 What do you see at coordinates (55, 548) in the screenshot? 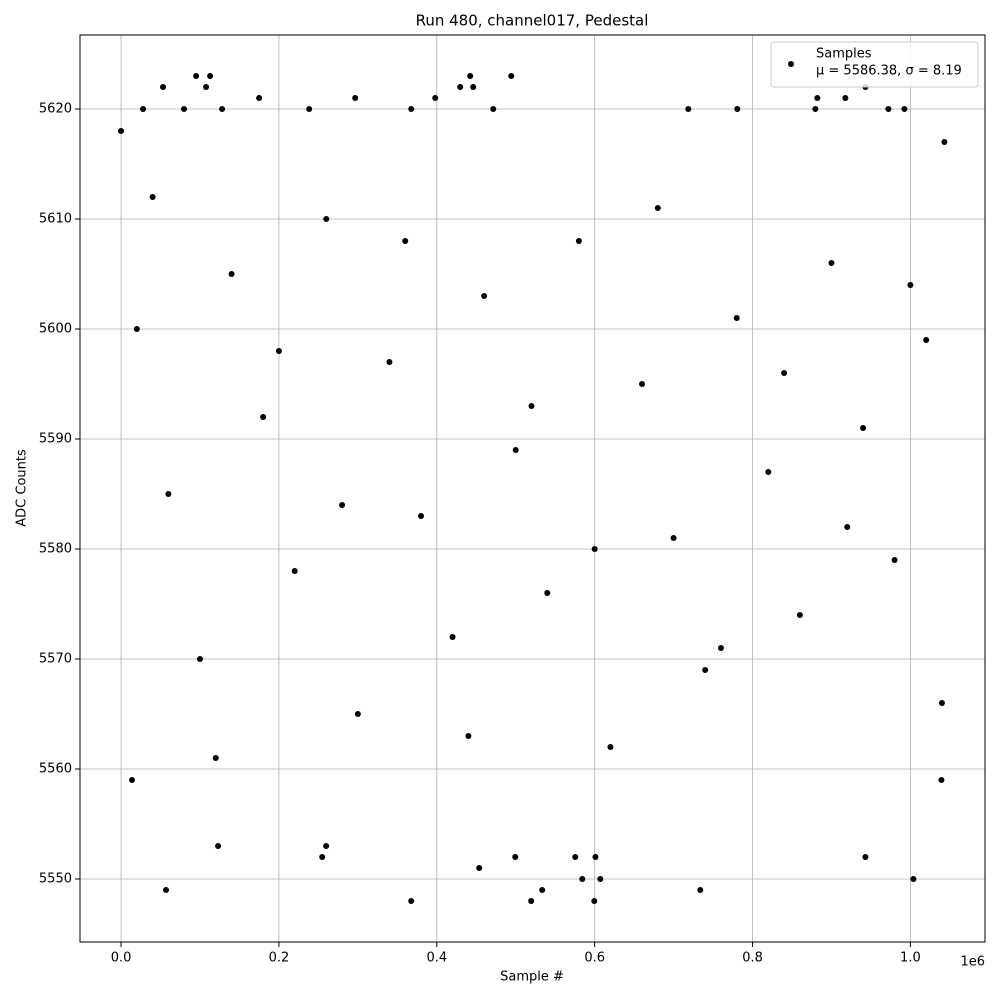
I see `y-tick-label: 5580` at bounding box center [55, 548].